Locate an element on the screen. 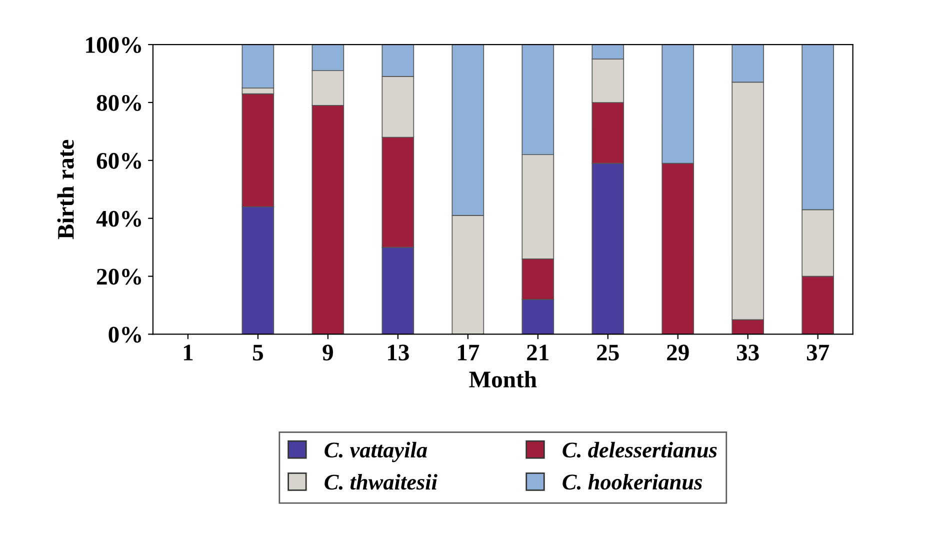 This screenshot has width=927, height=557. y-tick-label: 60% is located at coordinates (119, 160).